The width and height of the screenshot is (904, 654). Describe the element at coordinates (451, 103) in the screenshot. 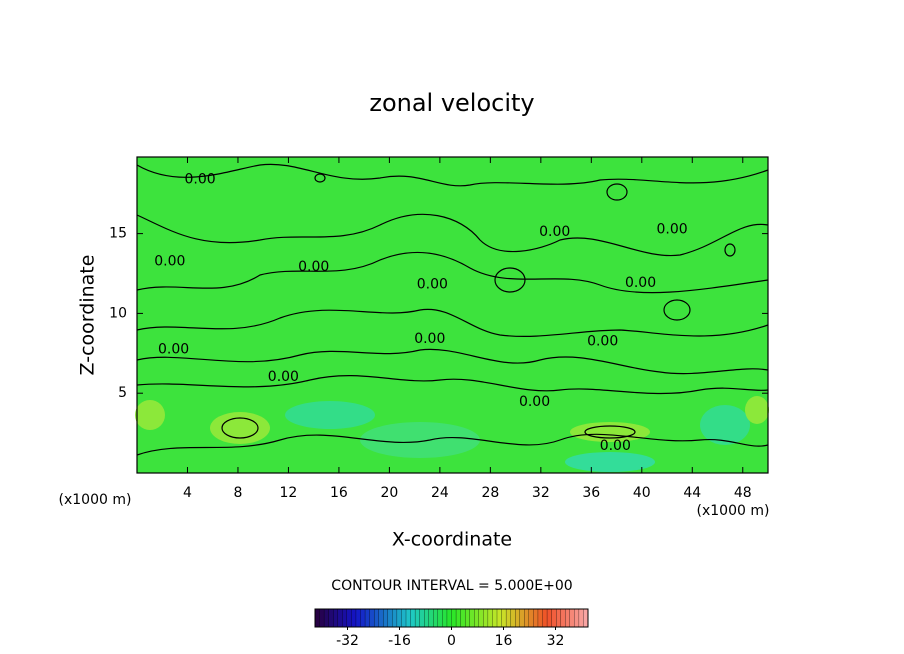

I see `chart-title: zonal velocity` at that location.